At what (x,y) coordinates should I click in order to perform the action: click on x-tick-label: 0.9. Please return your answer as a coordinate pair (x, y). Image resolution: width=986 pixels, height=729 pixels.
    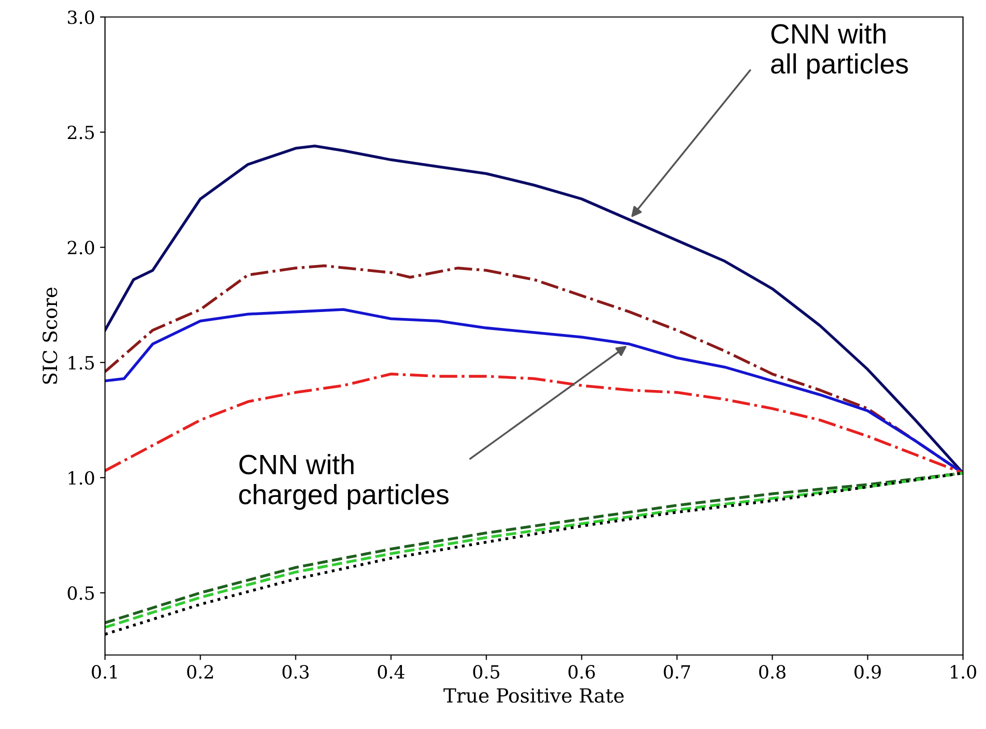
    Looking at the image, I should click on (867, 672).